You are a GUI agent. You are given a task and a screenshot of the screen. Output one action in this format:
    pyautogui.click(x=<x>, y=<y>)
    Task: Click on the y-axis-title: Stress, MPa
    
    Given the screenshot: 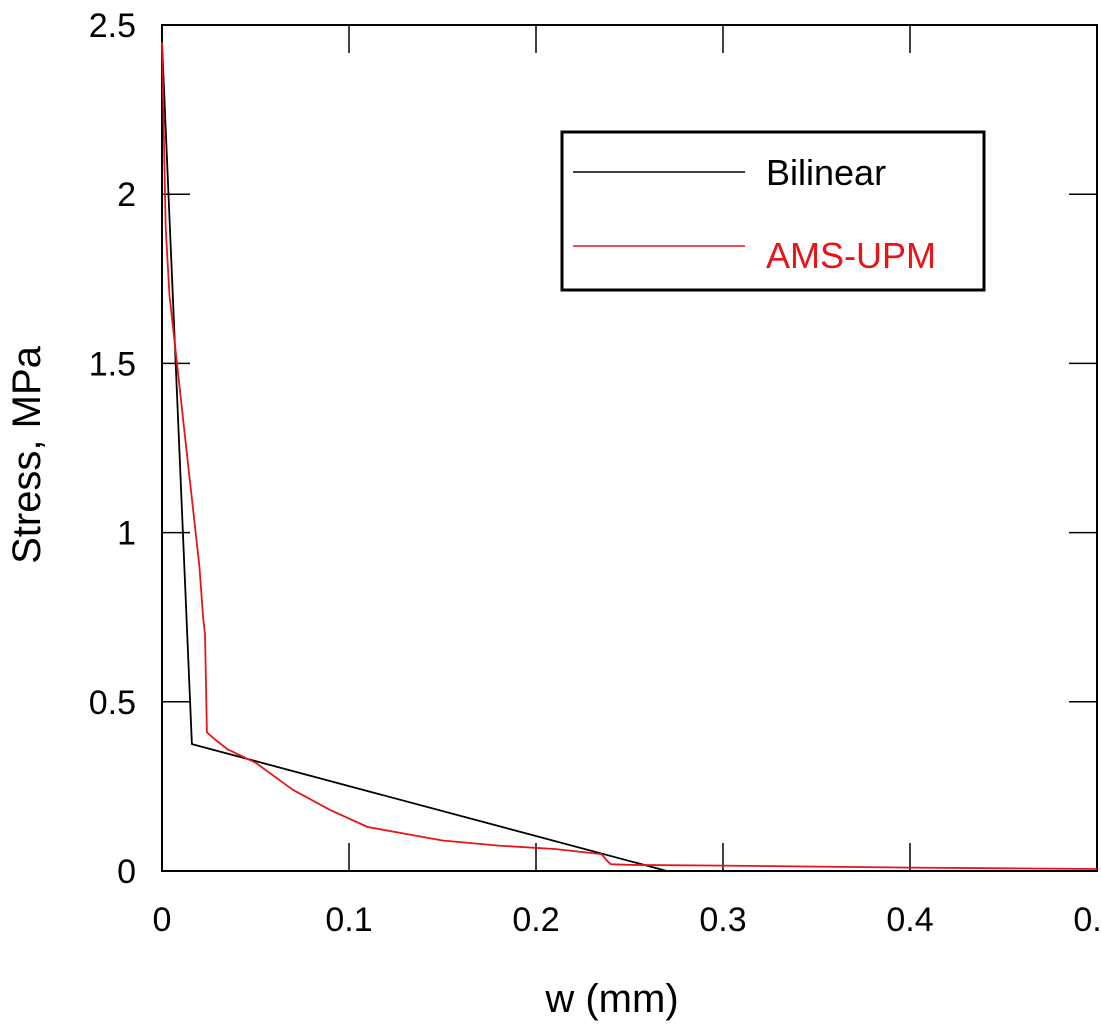 What is the action you would take?
    pyautogui.click(x=27, y=454)
    